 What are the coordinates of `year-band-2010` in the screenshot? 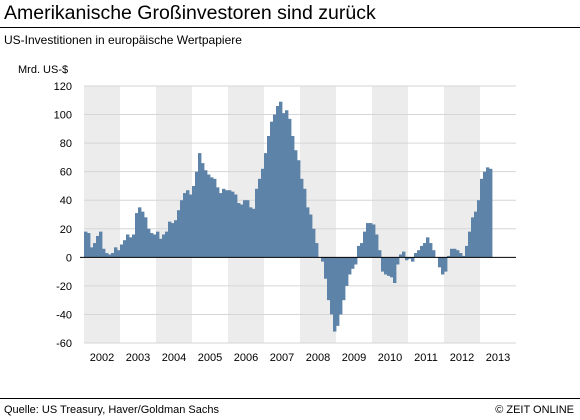 It's located at (390, 214).